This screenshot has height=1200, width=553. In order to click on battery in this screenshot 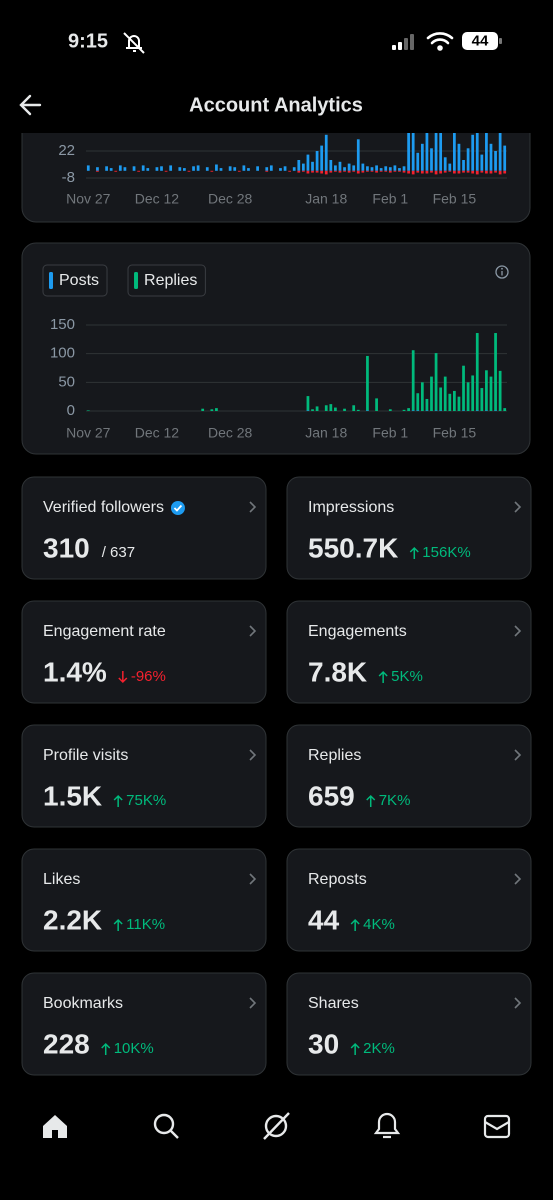, I will do `click(480, 41)`.